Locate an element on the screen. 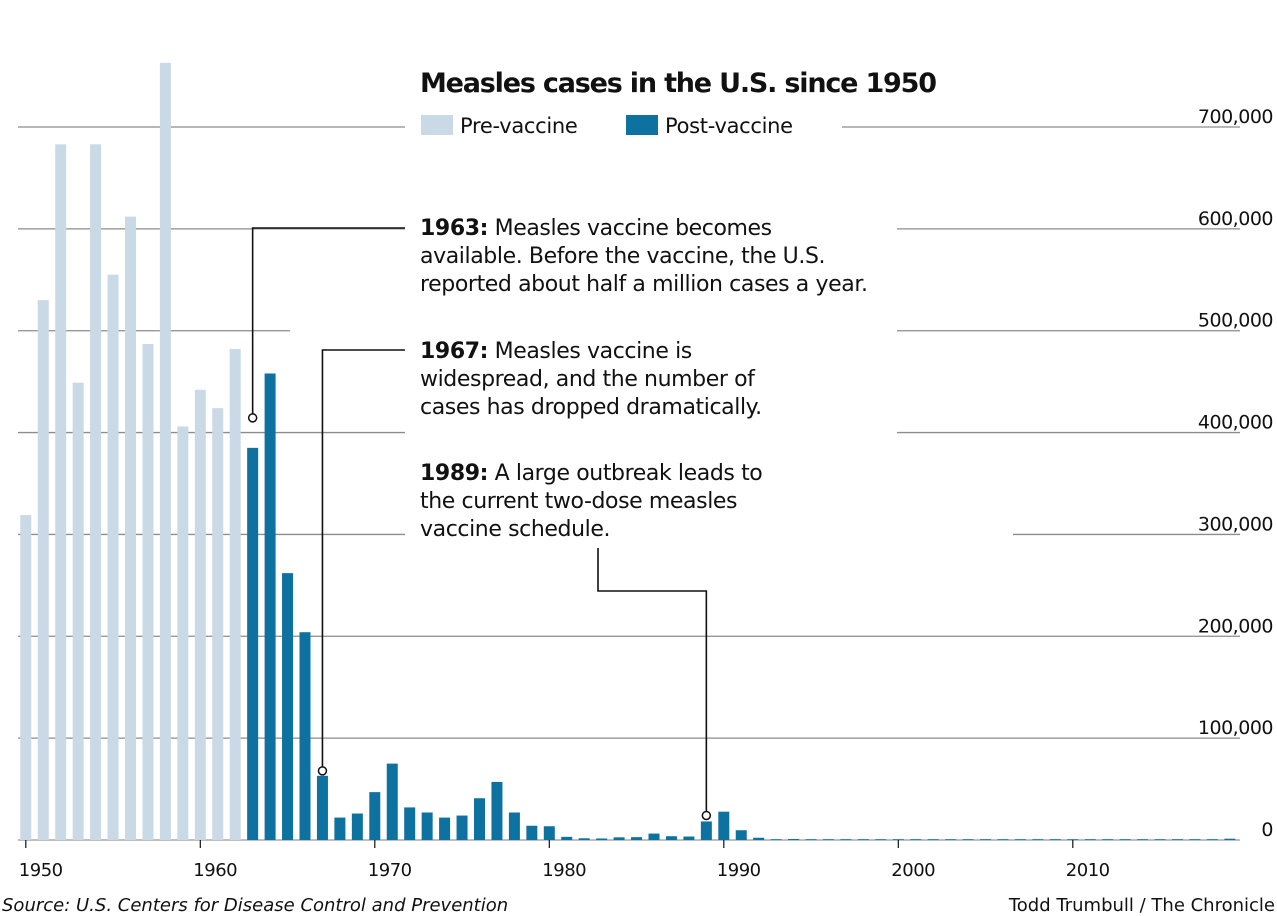  legend-swatch-pre-vaccine is located at coordinates (437, 125).